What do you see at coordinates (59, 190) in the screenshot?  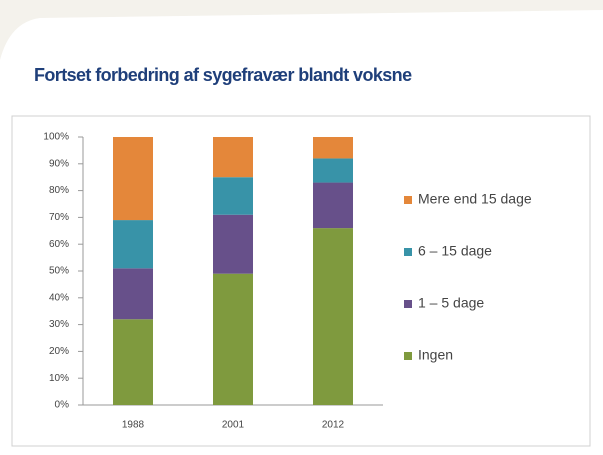 I see `y-tick-label: 80%` at bounding box center [59, 190].